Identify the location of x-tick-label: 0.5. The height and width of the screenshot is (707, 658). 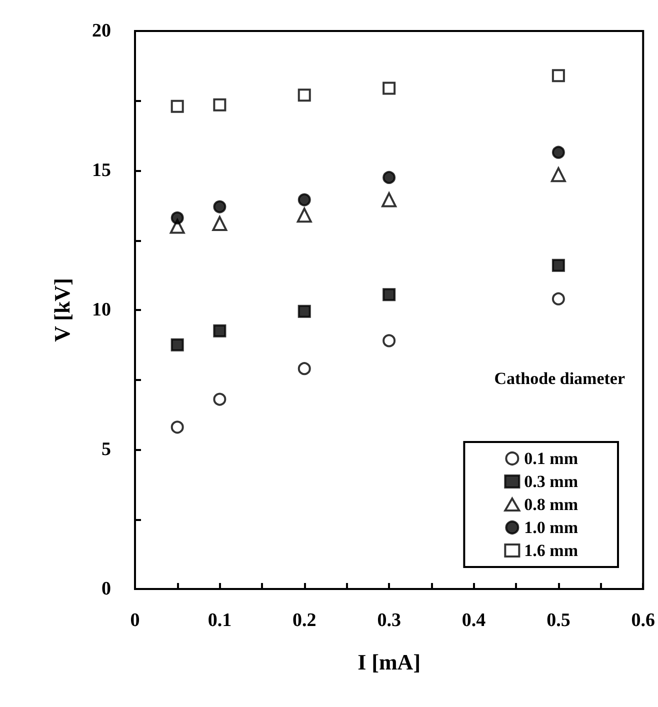
(558, 620).